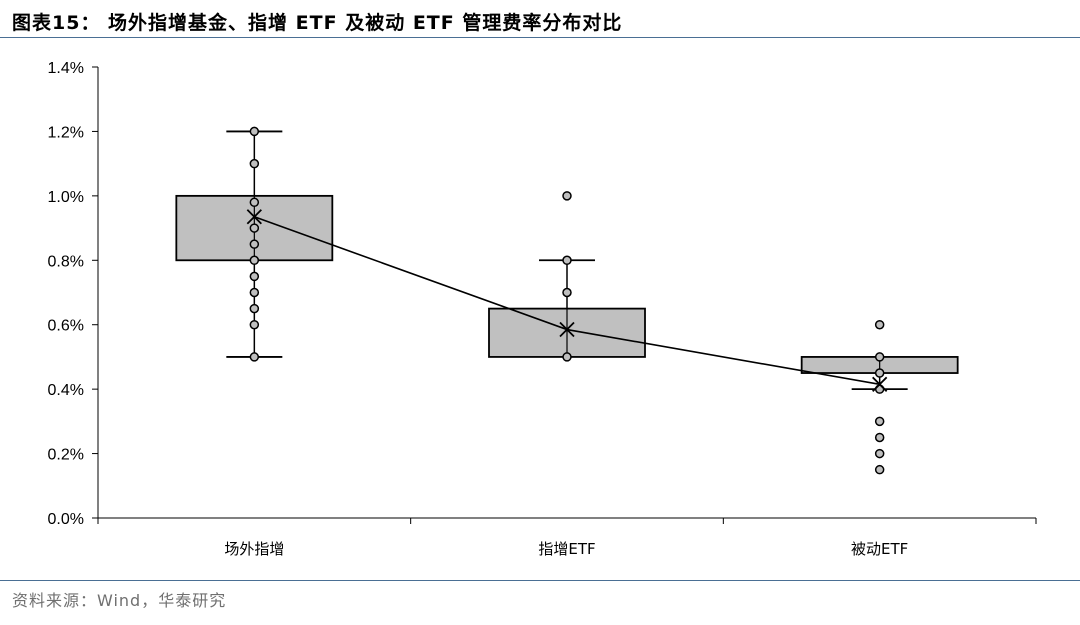 This screenshot has height=625, width=1080. Describe the element at coordinates (317, 23) in the screenshot. I see `figure-title: 图表15： 场外指增基金、指增 ETF 及被动 ETF 管理费率分布对比` at that location.